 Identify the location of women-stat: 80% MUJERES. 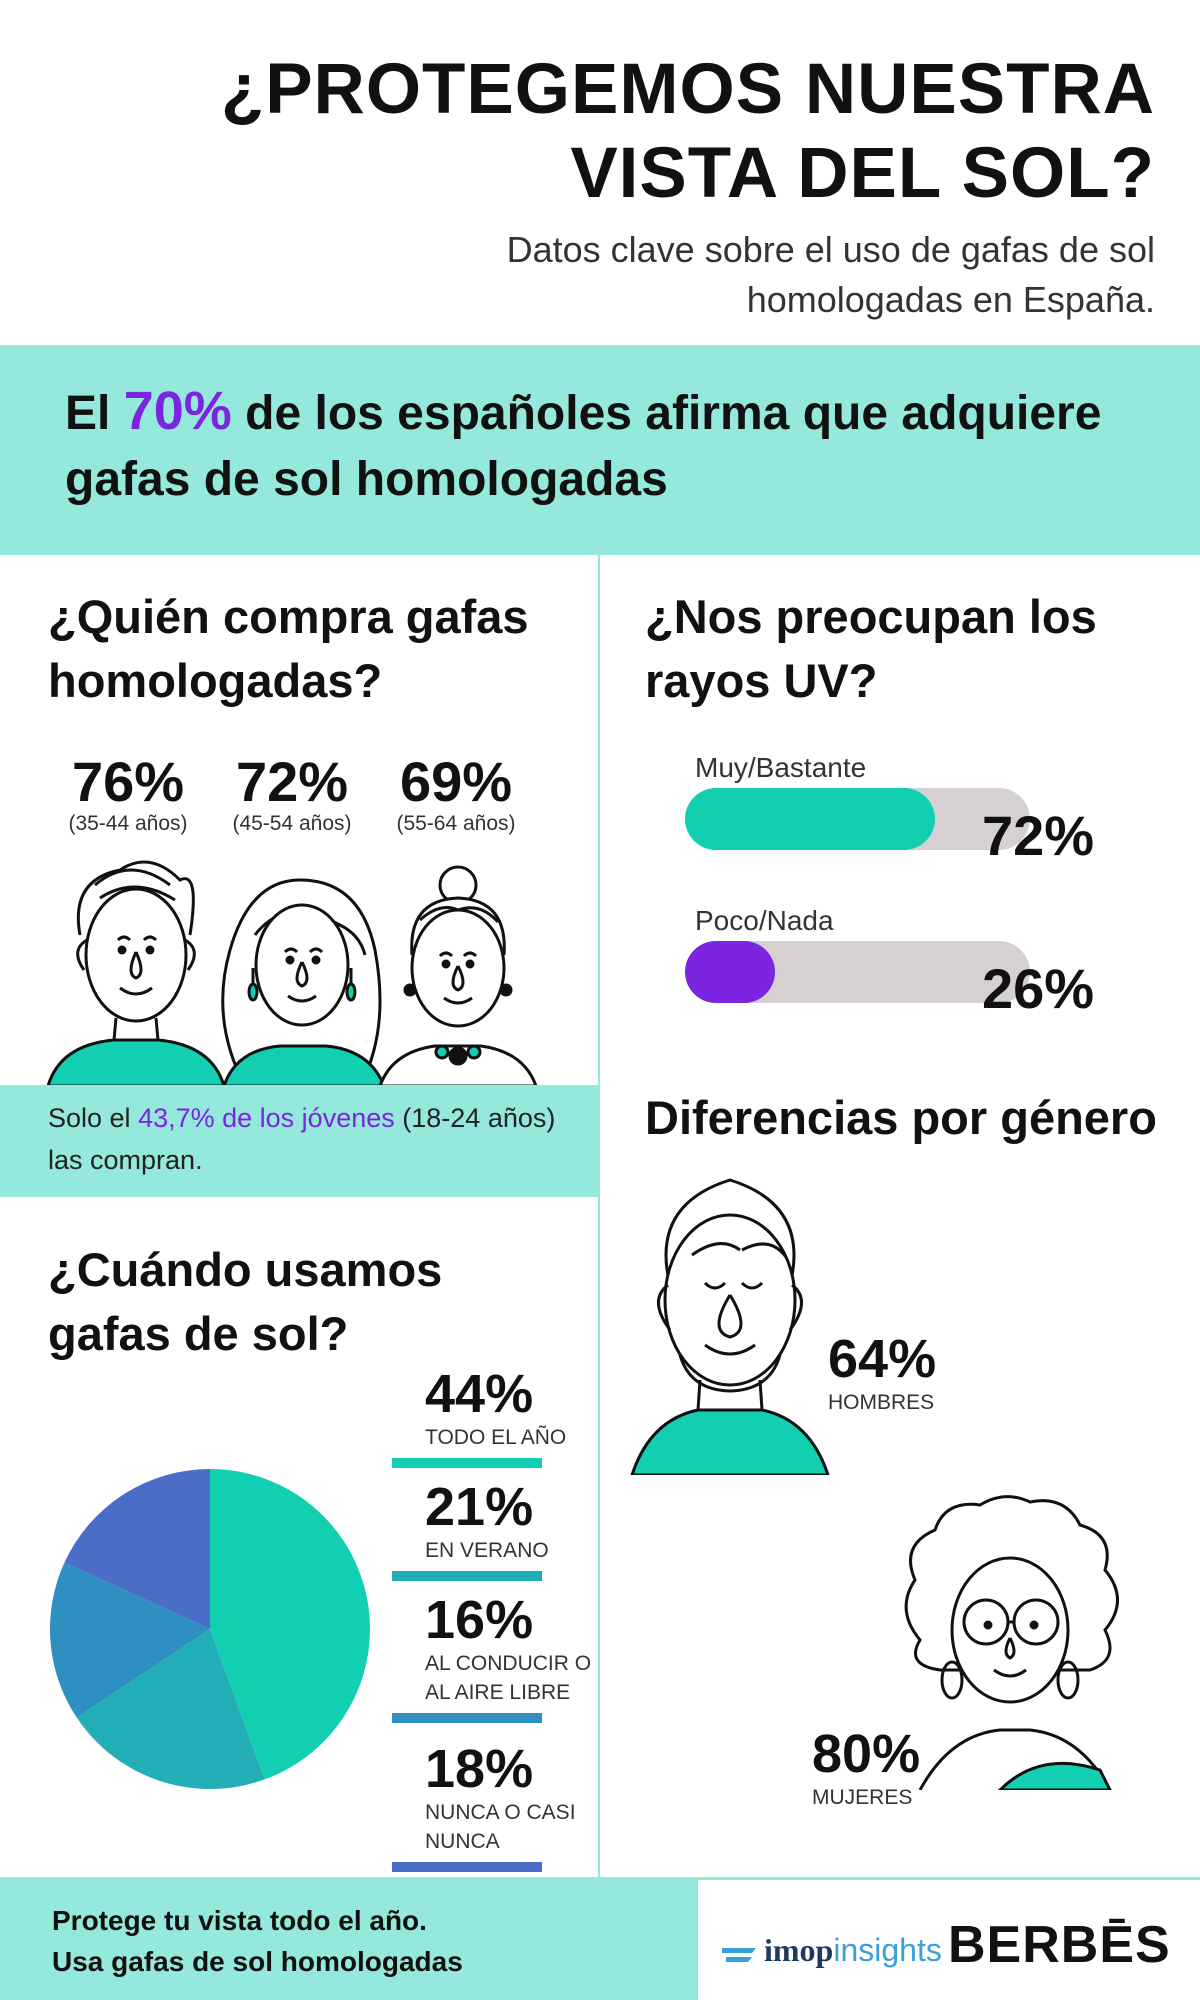
(866, 1768).